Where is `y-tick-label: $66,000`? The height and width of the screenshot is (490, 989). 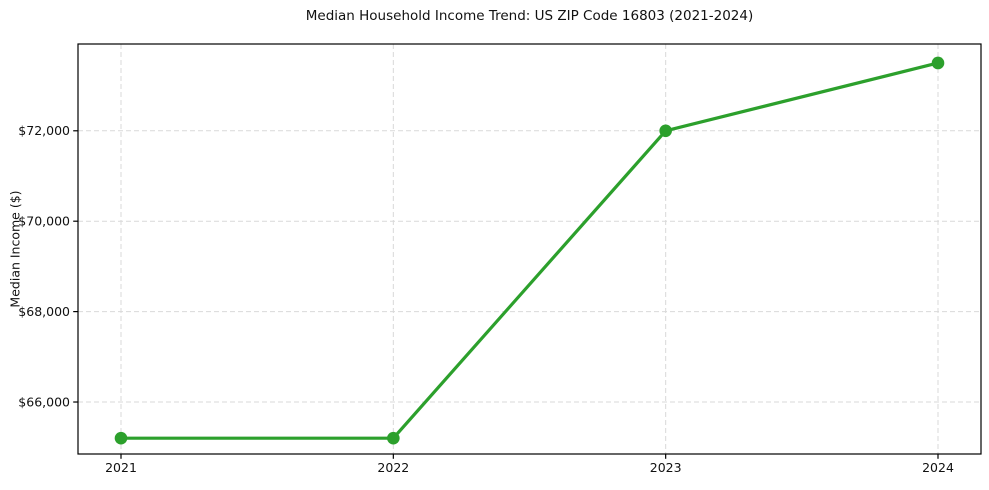
y-tick-label: $66,000 is located at coordinates (44, 401).